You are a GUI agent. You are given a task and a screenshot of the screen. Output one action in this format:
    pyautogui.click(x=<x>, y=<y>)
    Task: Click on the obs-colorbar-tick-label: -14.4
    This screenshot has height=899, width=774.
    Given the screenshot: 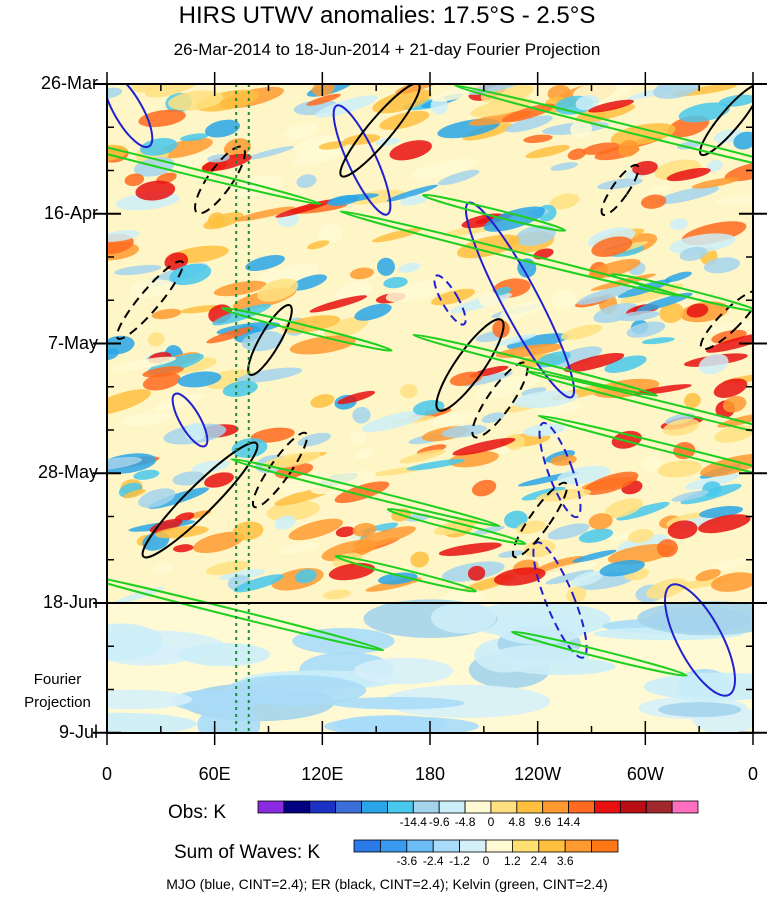 What is the action you would take?
    pyautogui.click(x=413, y=822)
    